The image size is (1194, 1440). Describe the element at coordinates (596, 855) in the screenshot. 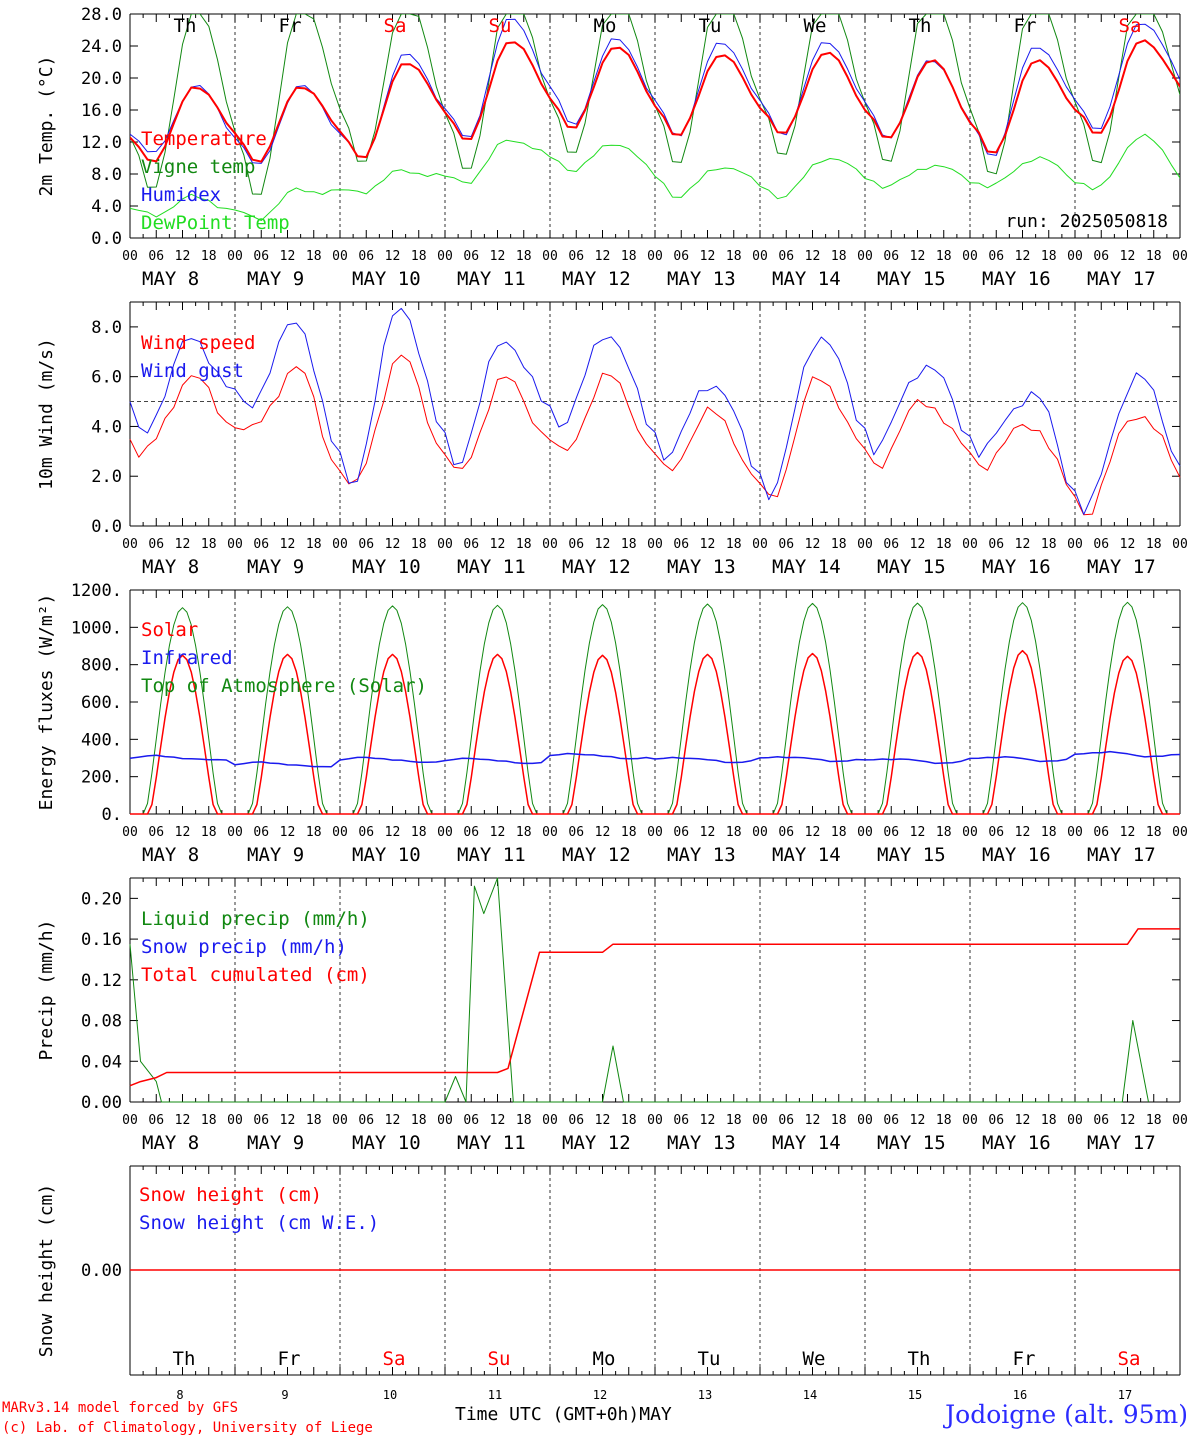

I see `date-label: MAY 12` at that location.